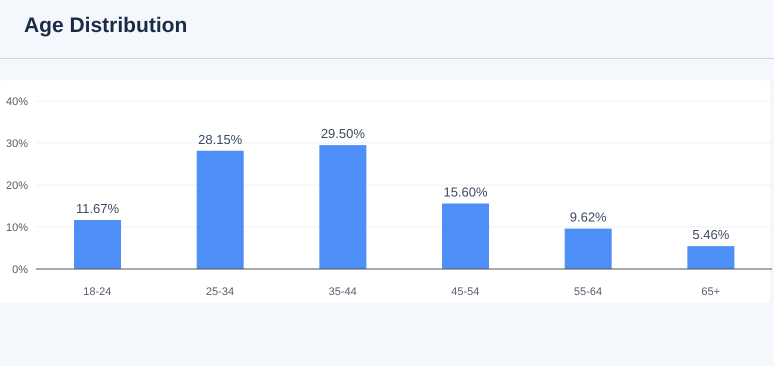 This screenshot has height=366, width=774. Describe the element at coordinates (589, 217) in the screenshot. I see `data-label: 9.62%` at that location.